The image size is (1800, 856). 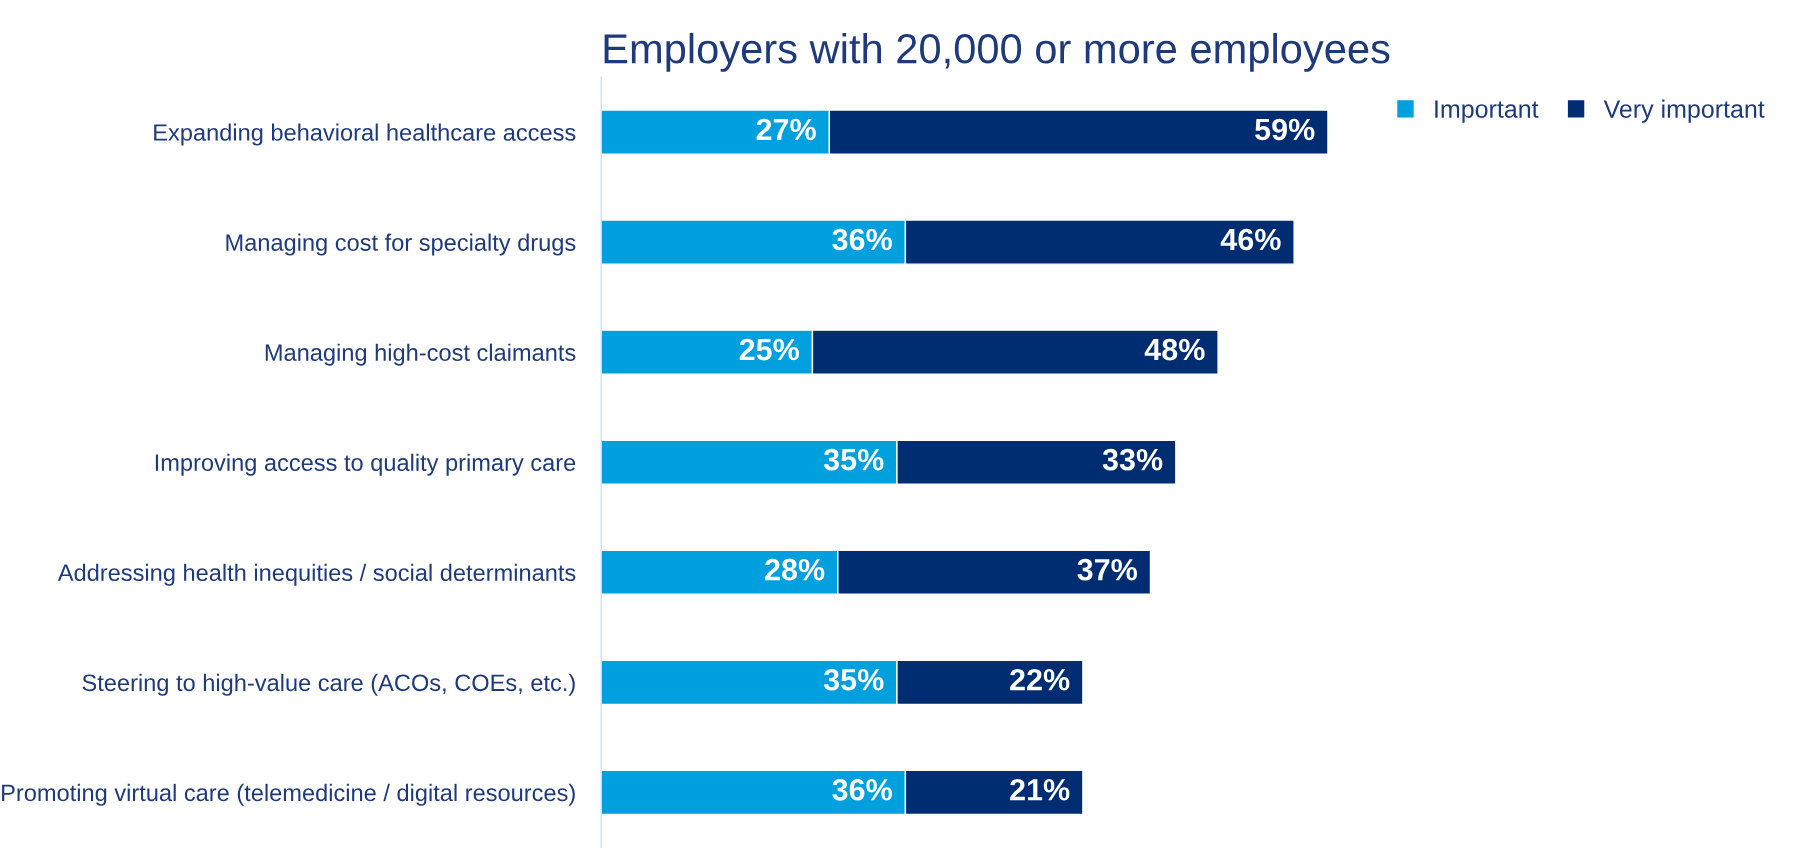 I want to click on data-label: 28%, so click(x=795, y=569).